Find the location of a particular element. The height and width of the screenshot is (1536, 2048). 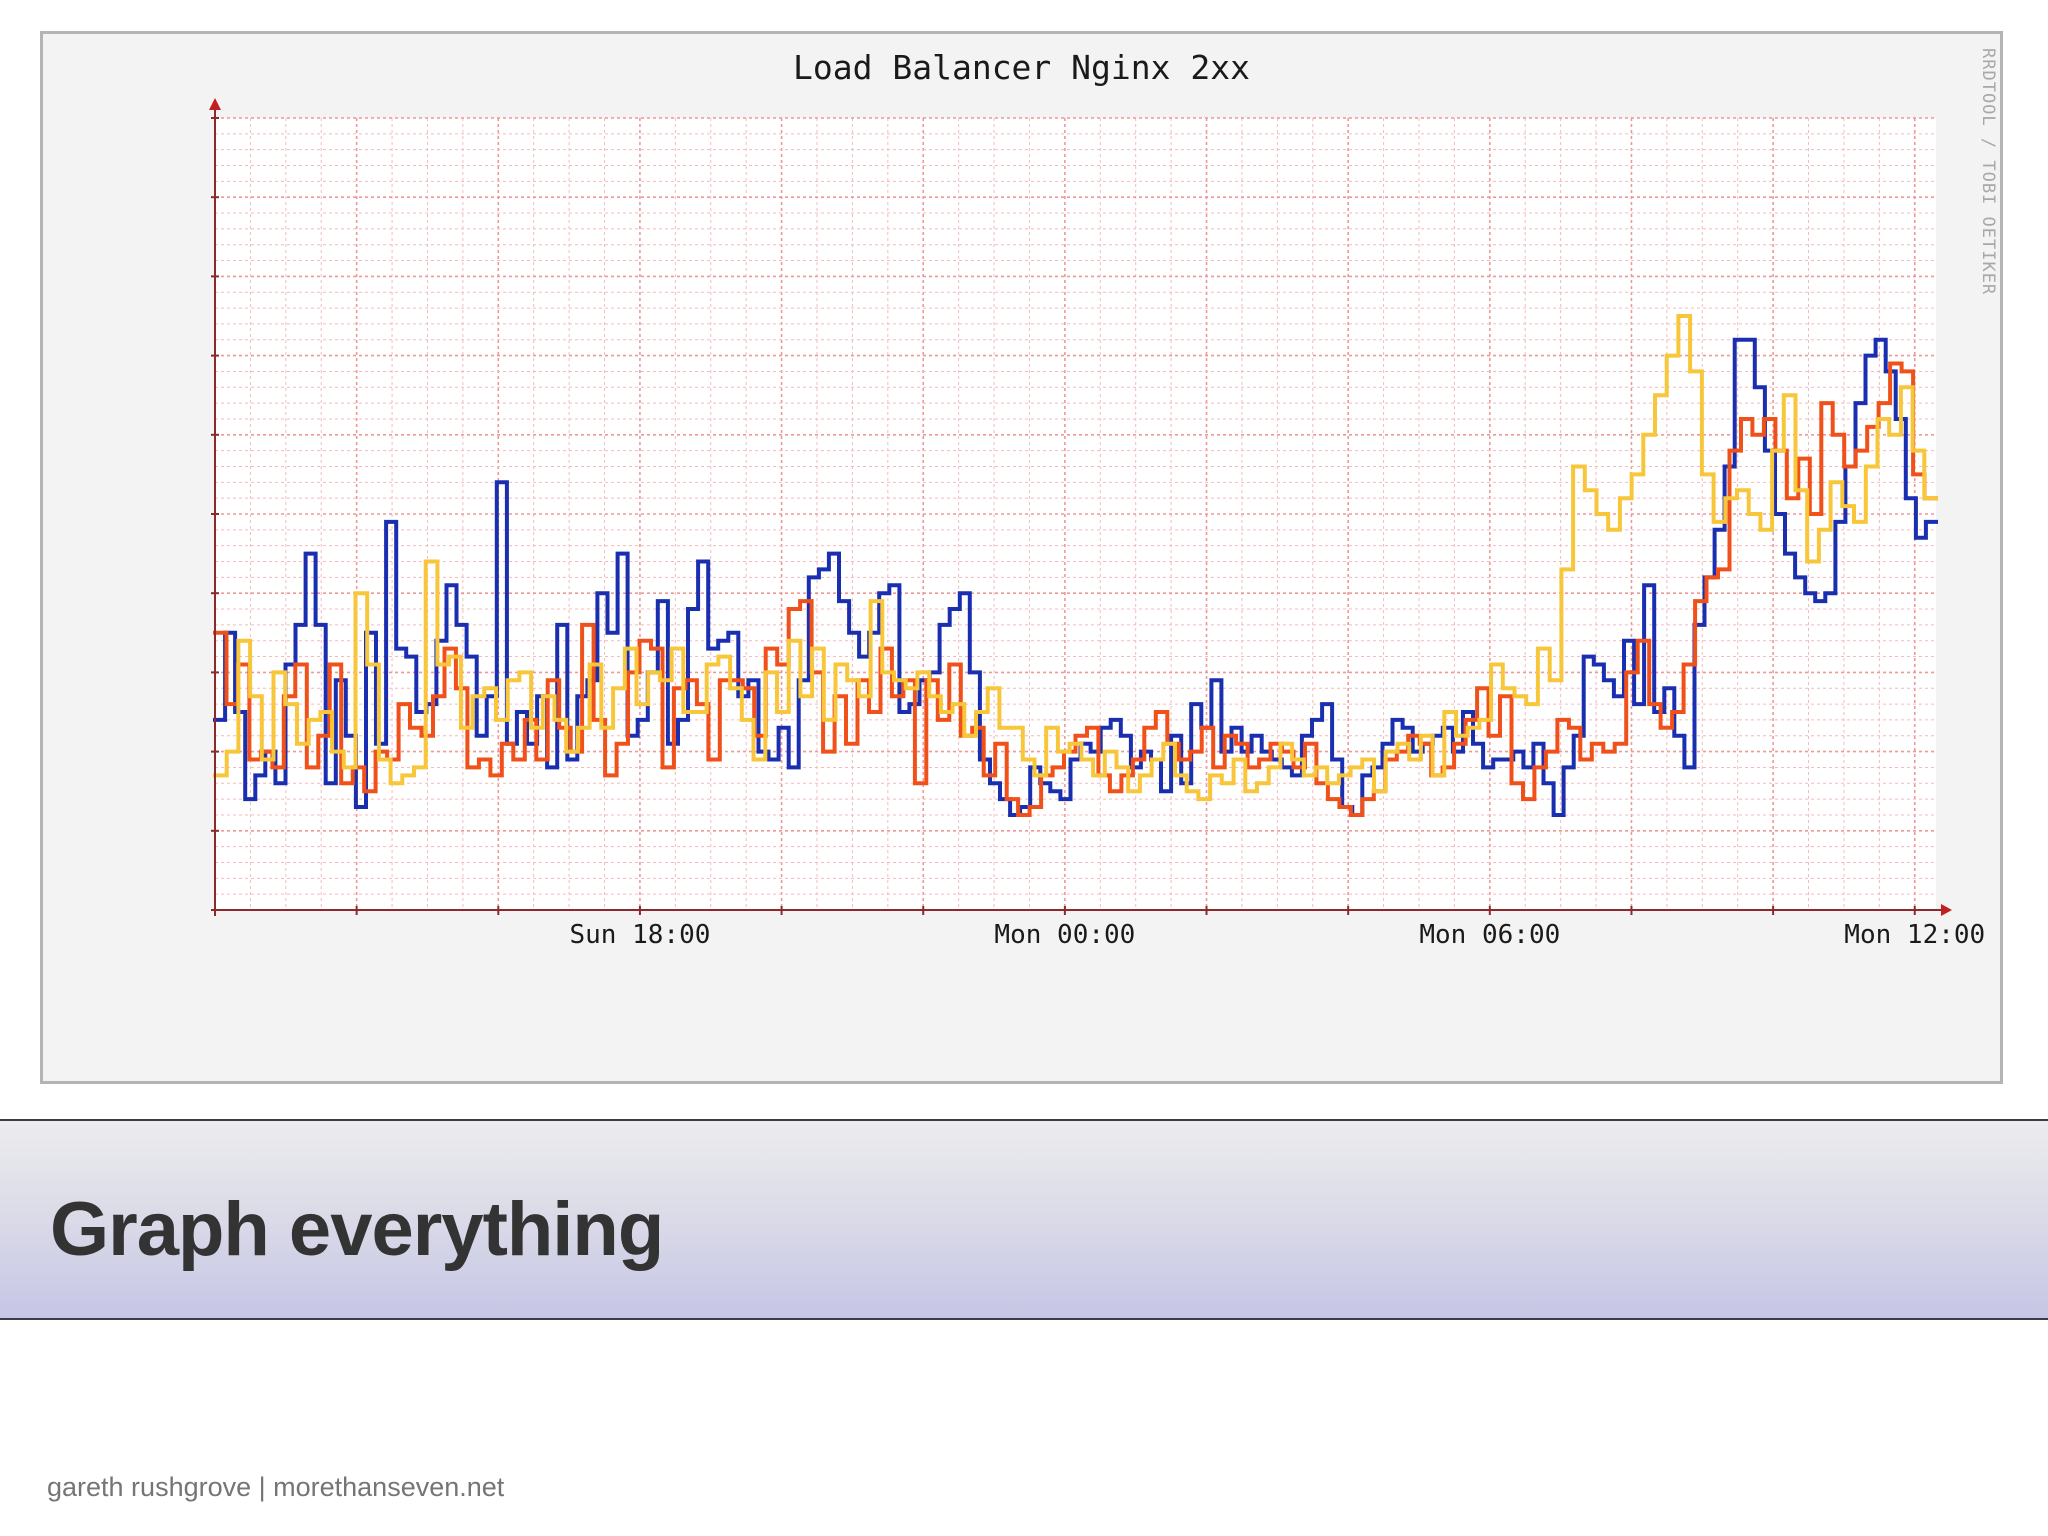

x-tick-label: Sun 18:00 is located at coordinates (640, 935).